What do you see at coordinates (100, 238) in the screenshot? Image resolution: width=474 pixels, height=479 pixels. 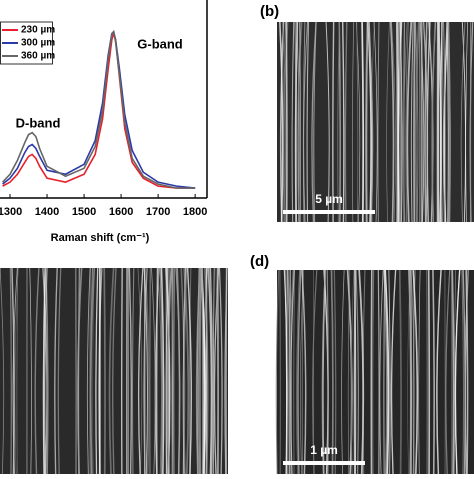 I see `x-axis-label: Raman shift (cm⁻¹)` at bounding box center [100, 238].